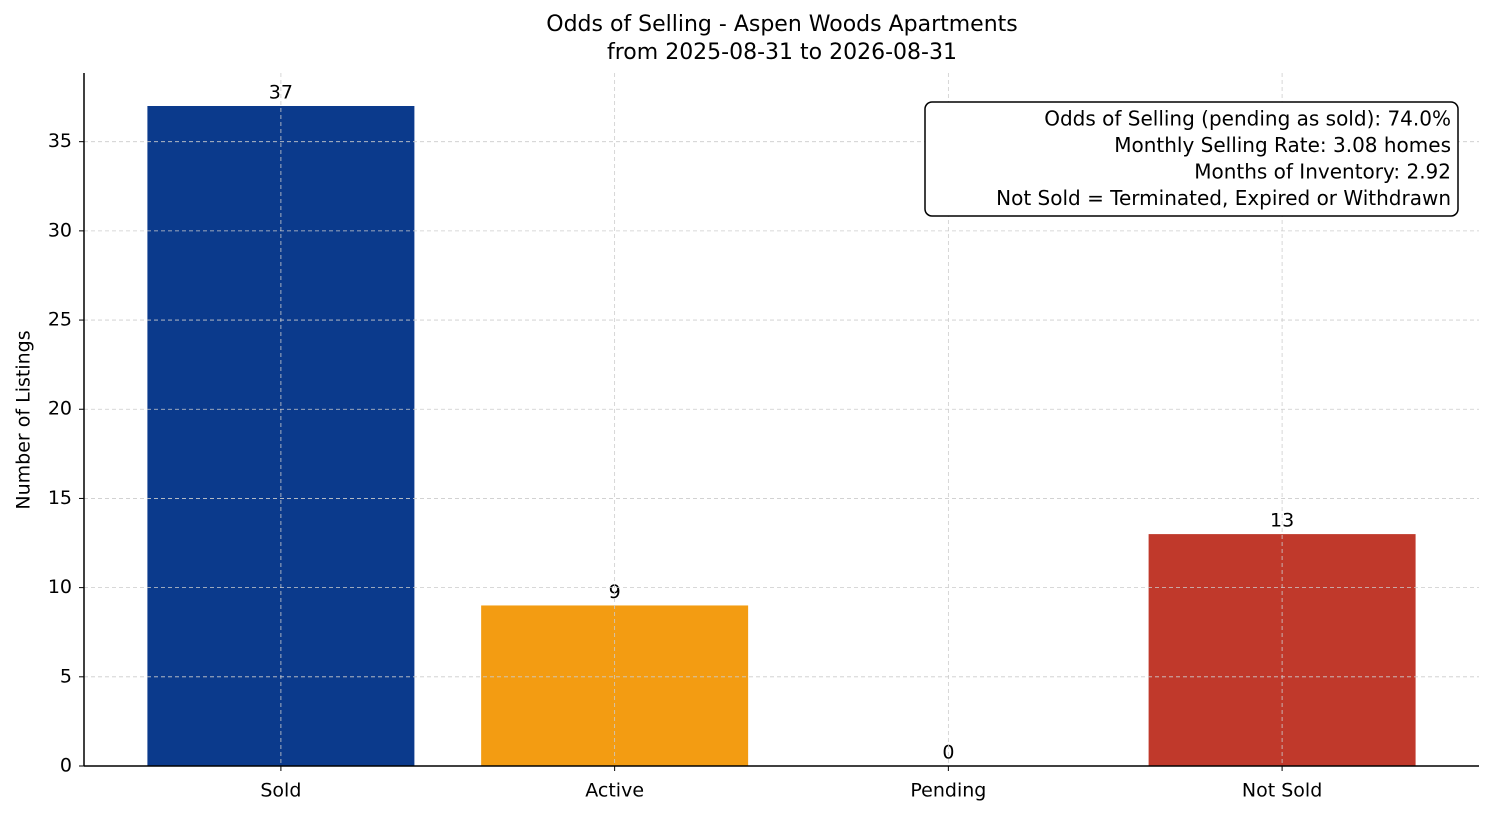  What do you see at coordinates (1282, 145) in the screenshot?
I see `annotation-line: Monthly Selling Rate: 3.08 homes` at bounding box center [1282, 145].